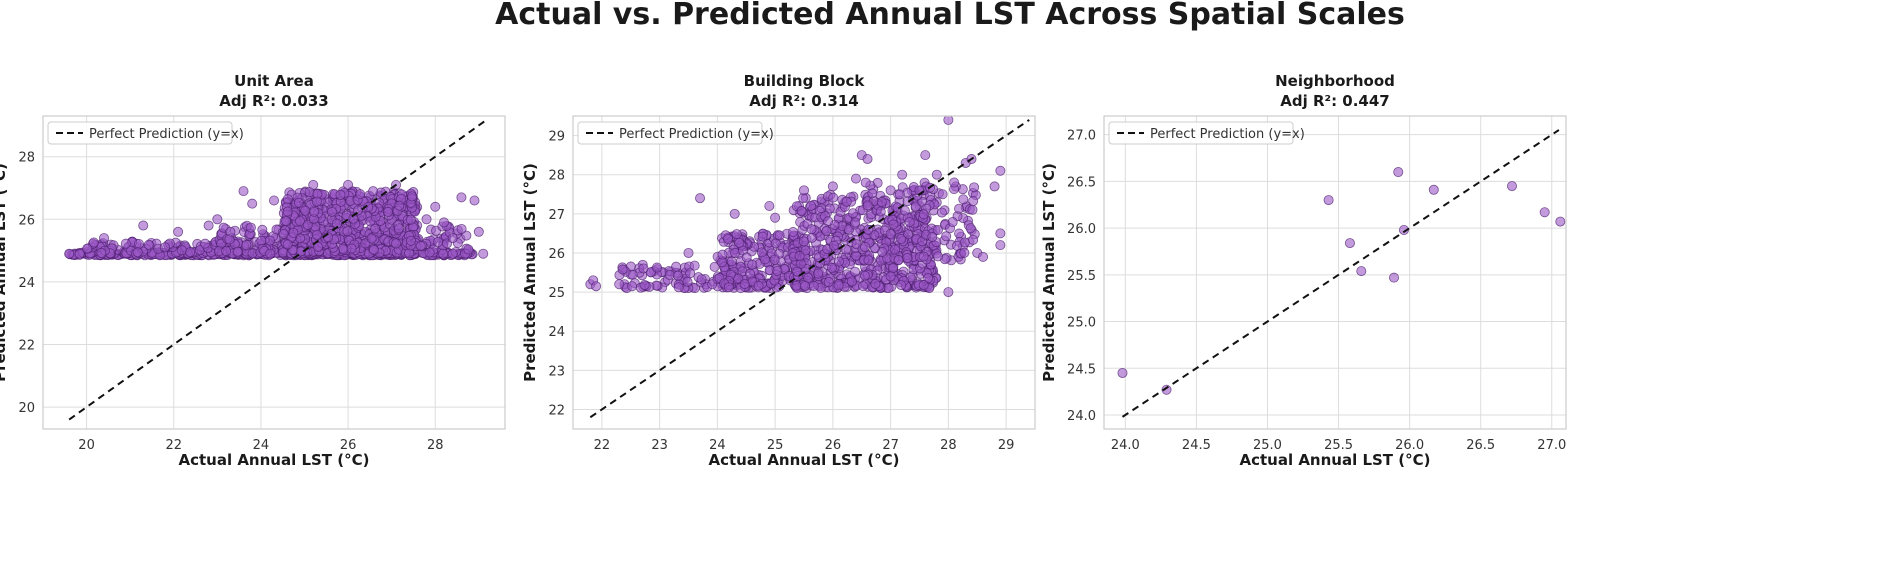  I want to click on y-tick-label: 25.5, so click(1081, 276).